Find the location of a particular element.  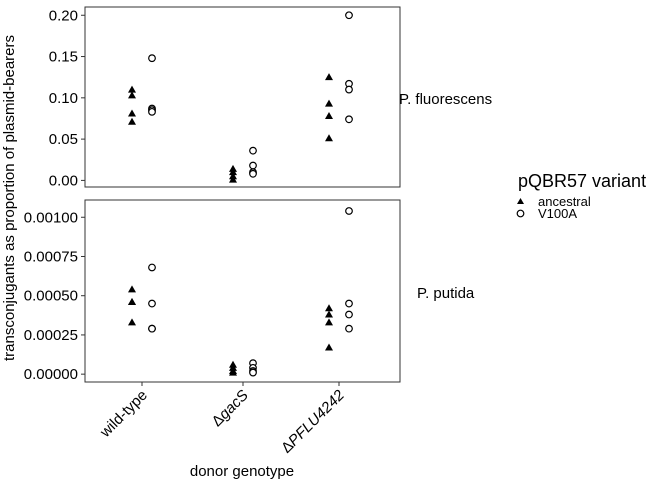

legend-v100a-label: V100A is located at coordinates (557, 213).